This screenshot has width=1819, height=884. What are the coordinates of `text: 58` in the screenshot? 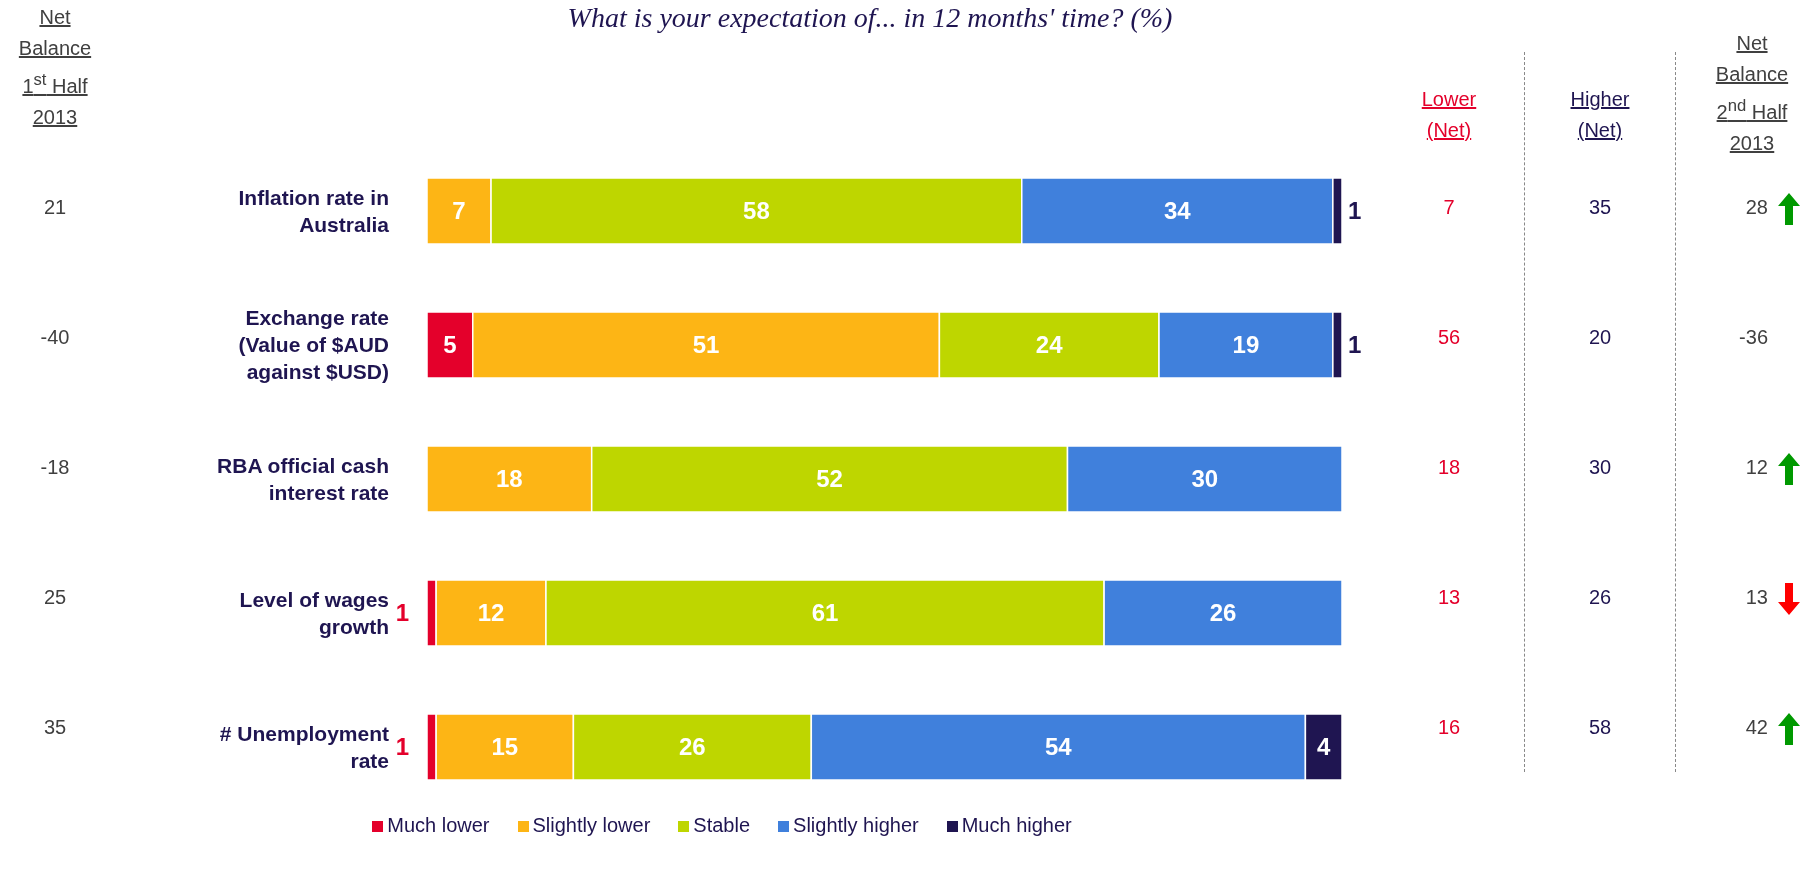 It's located at (1600, 727).